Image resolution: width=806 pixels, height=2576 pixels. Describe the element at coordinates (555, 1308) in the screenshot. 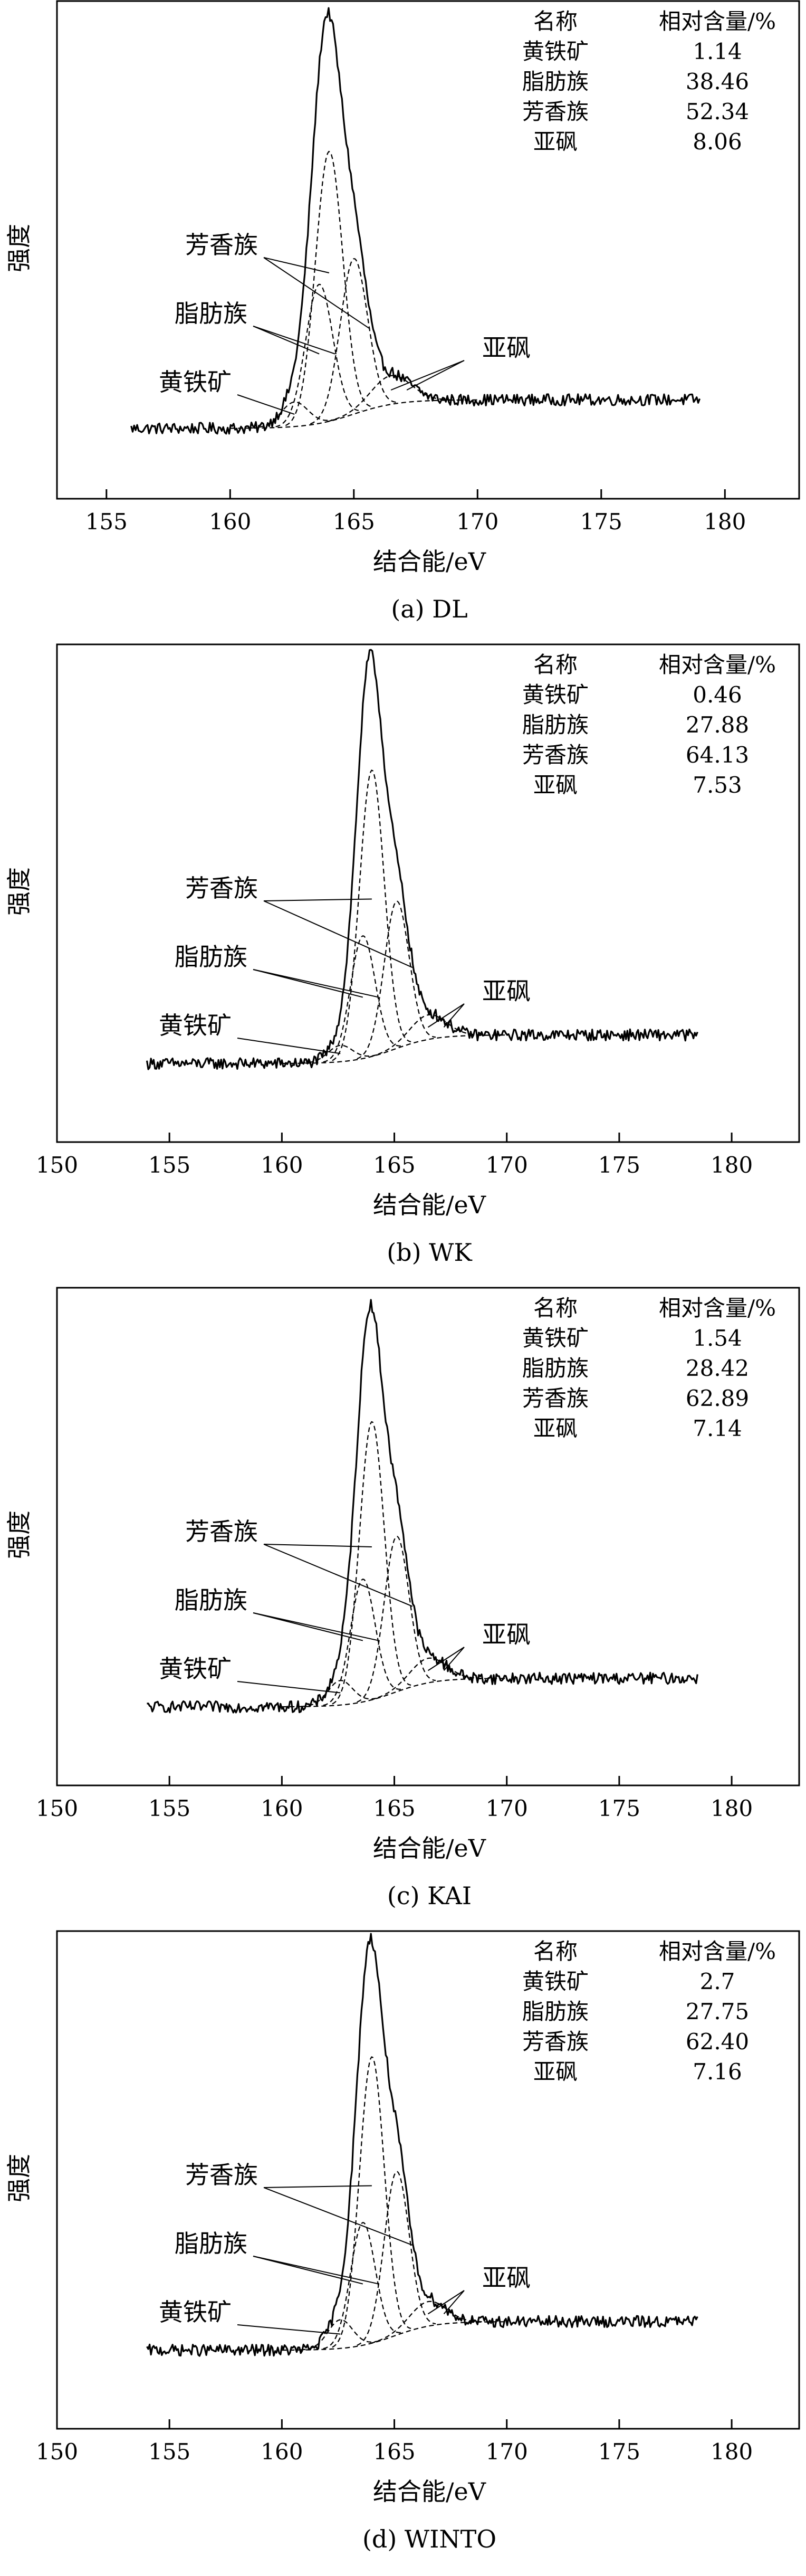

I see `table-header-name: 名称` at that location.